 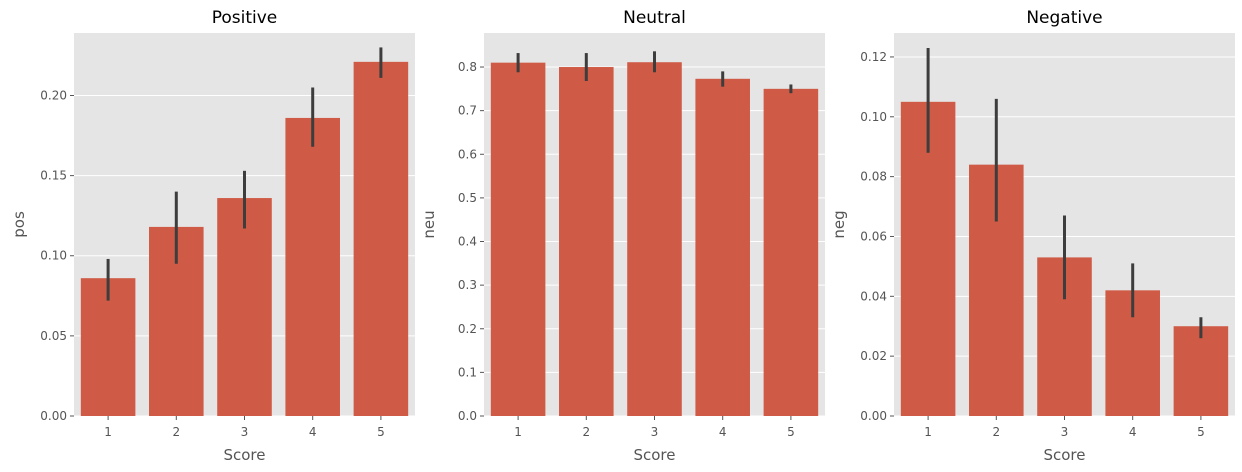 What do you see at coordinates (873, 356) in the screenshot?
I see `y-tick-label: 0.02` at bounding box center [873, 356].